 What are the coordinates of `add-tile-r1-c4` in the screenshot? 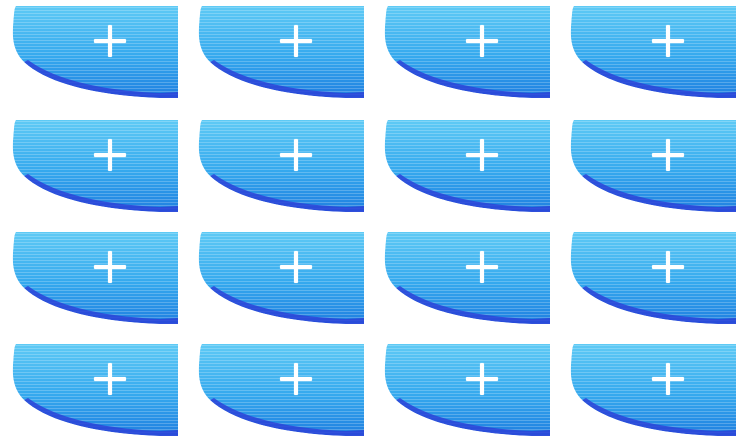 It's located at (652, 52).